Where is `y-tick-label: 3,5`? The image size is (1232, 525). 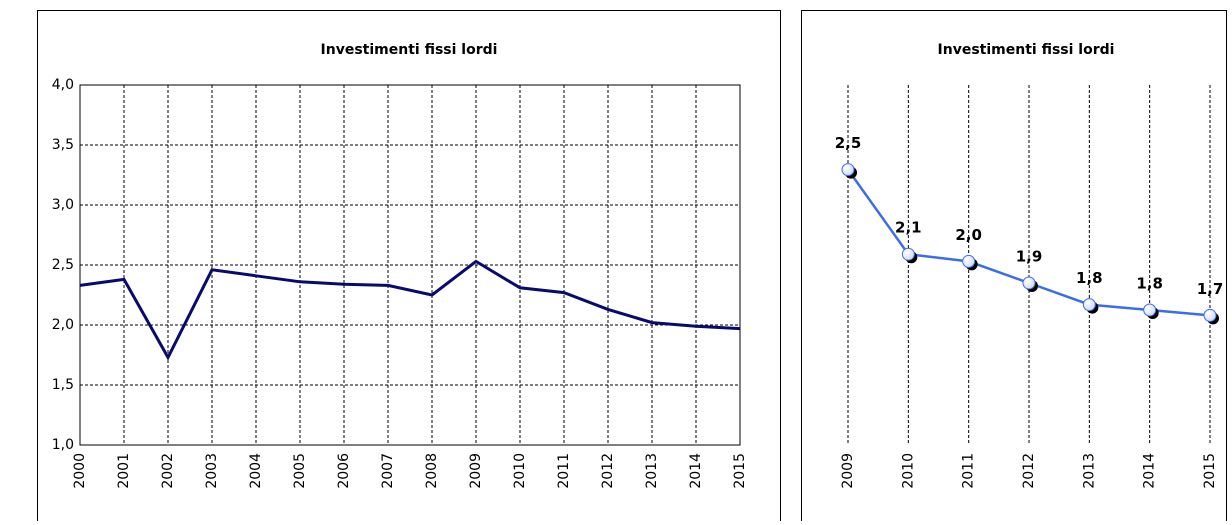 y-tick-label: 3,5 is located at coordinates (63, 145).